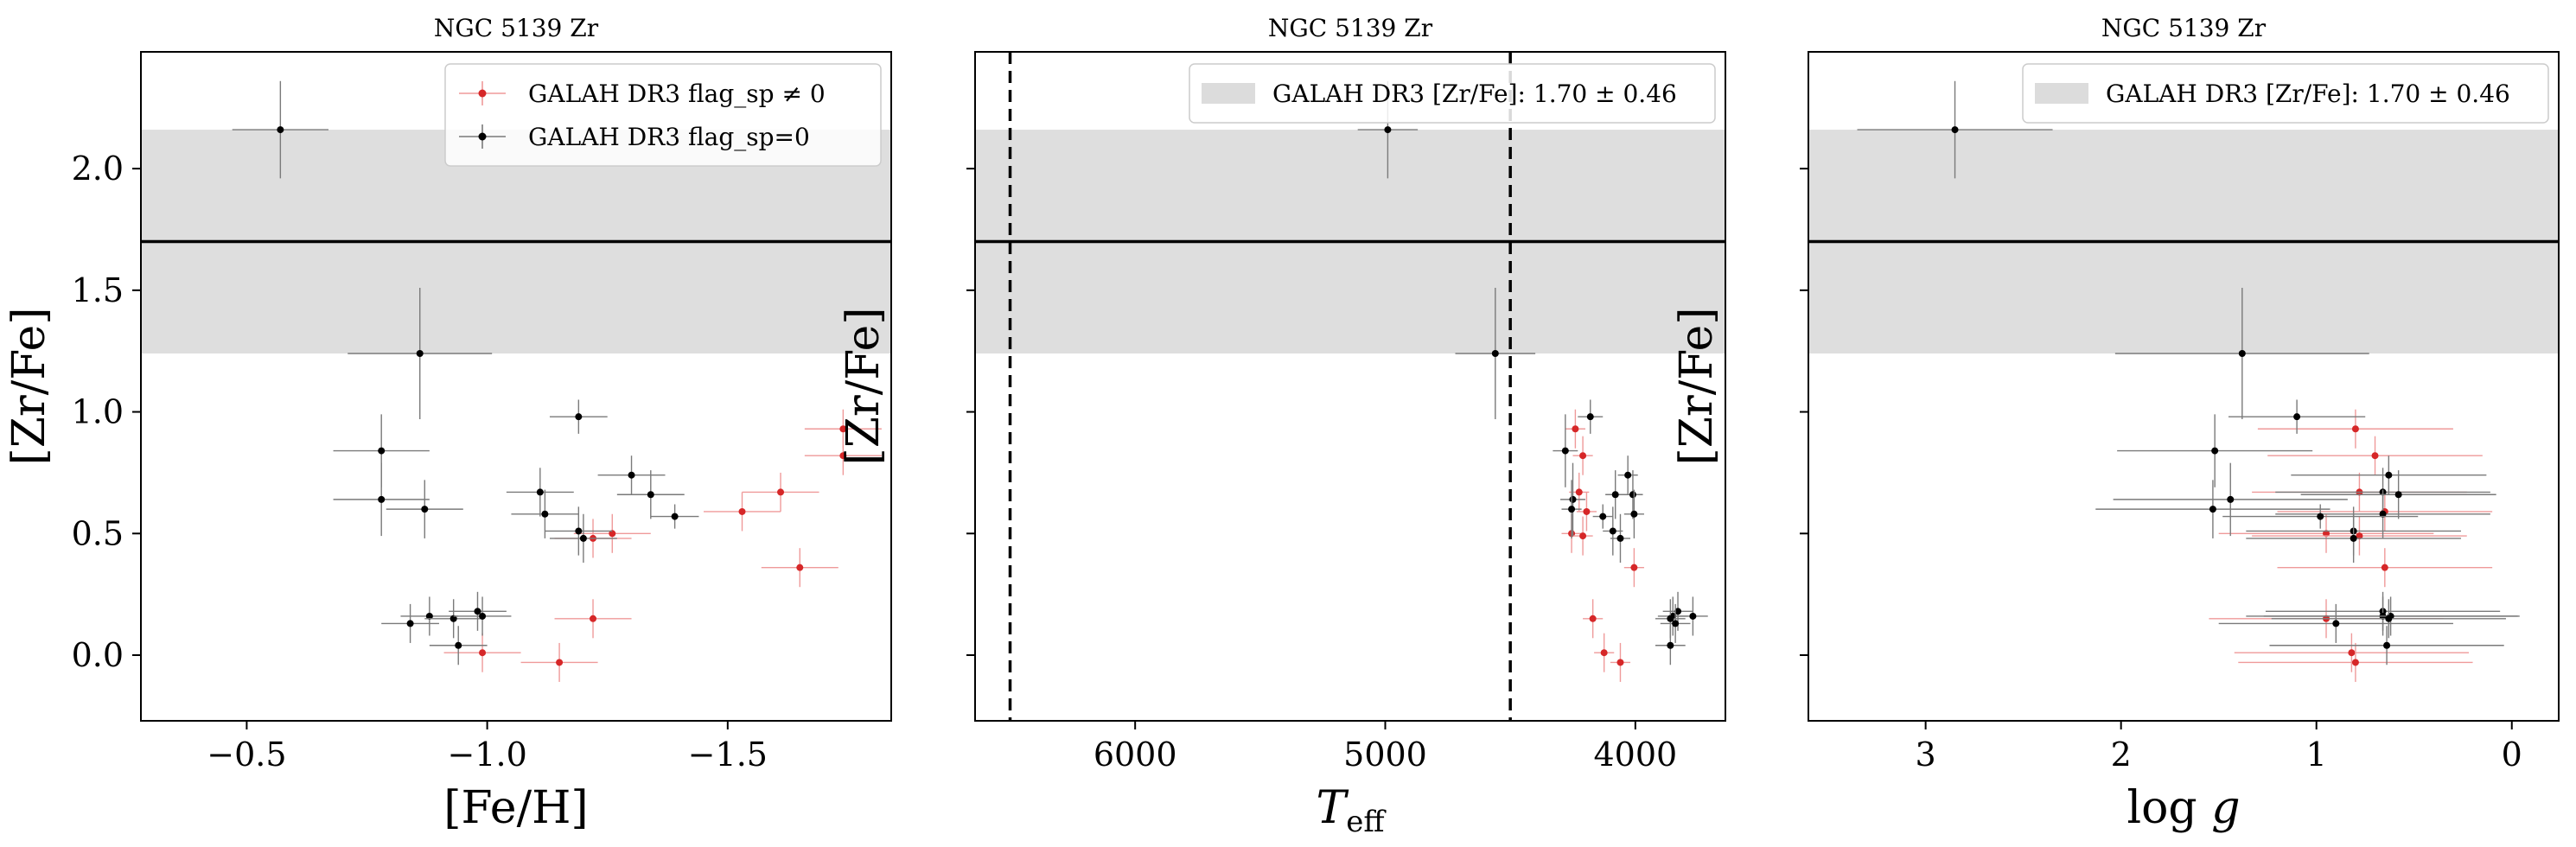 The image size is (2576, 847). What do you see at coordinates (486, 755) in the screenshot?
I see `x-tick-label: −1.0` at bounding box center [486, 755].